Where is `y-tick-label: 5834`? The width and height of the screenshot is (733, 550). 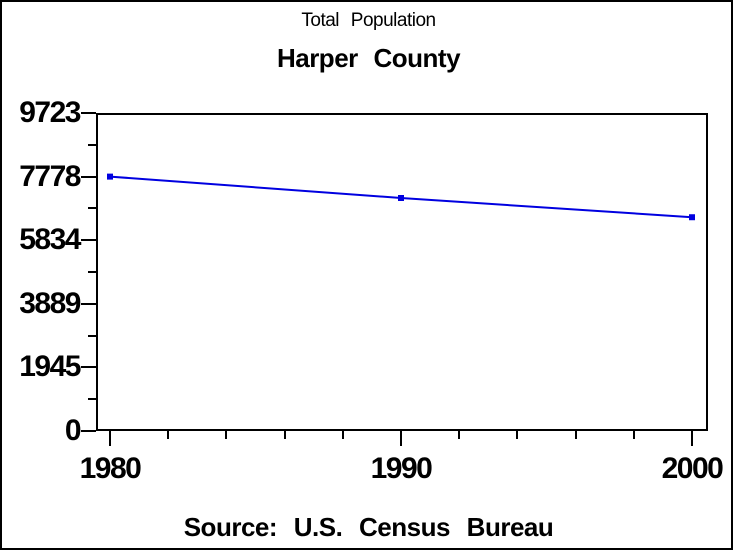
y-tick-label: 5834 is located at coordinates (50, 240).